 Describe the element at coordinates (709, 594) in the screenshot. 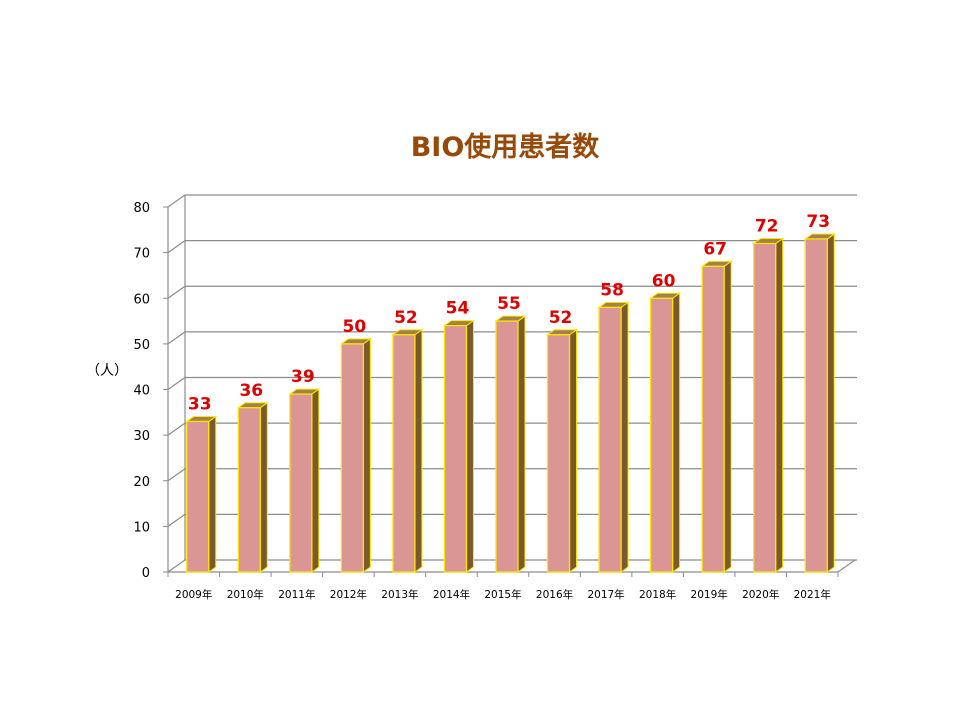

I see `x-tick-label-2019年: 2019年` at that location.